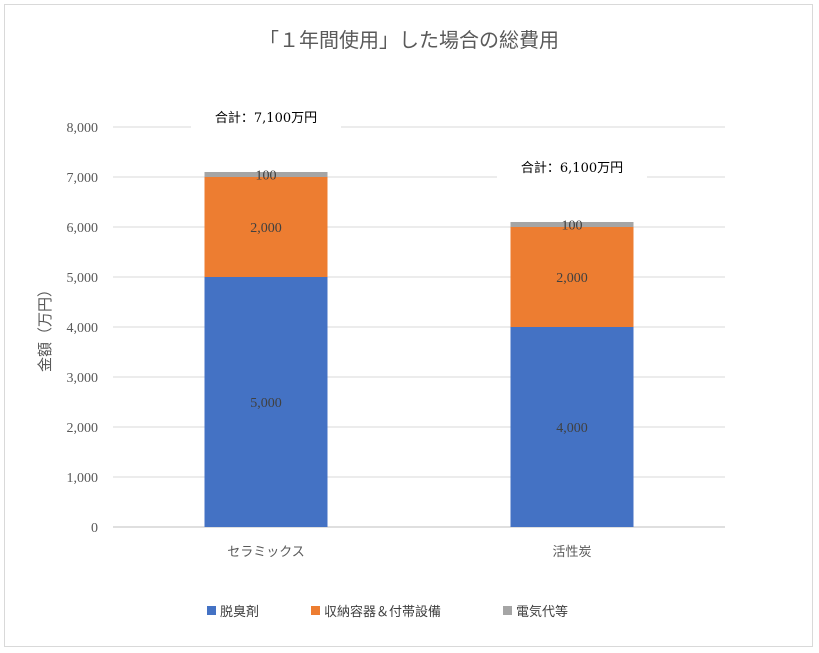  Describe the element at coordinates (571, 552) in the screenshot. I see `x-category-label: 活性炭` at that location.